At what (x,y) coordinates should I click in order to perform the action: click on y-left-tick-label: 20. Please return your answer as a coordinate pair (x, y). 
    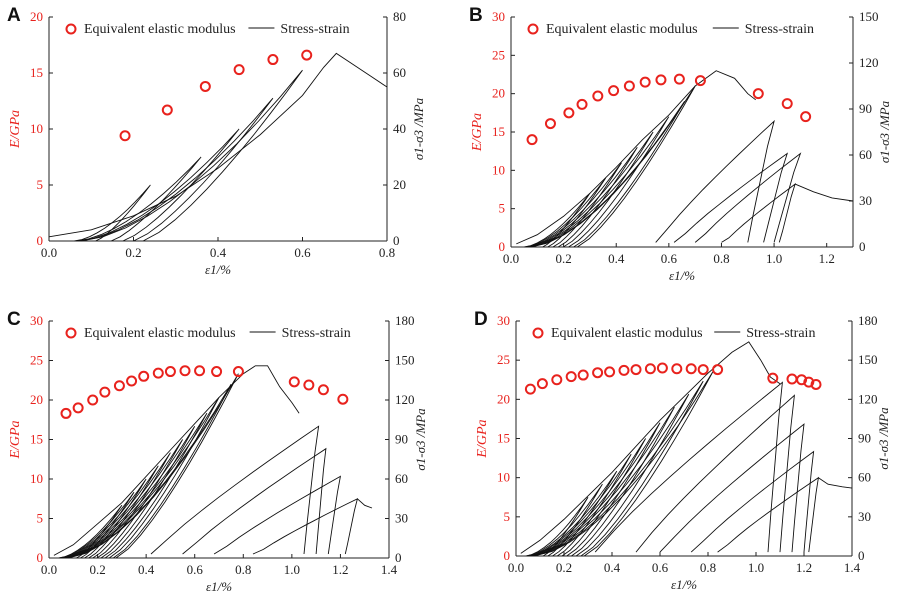
    Looking at the image, I should click on (503, 398).